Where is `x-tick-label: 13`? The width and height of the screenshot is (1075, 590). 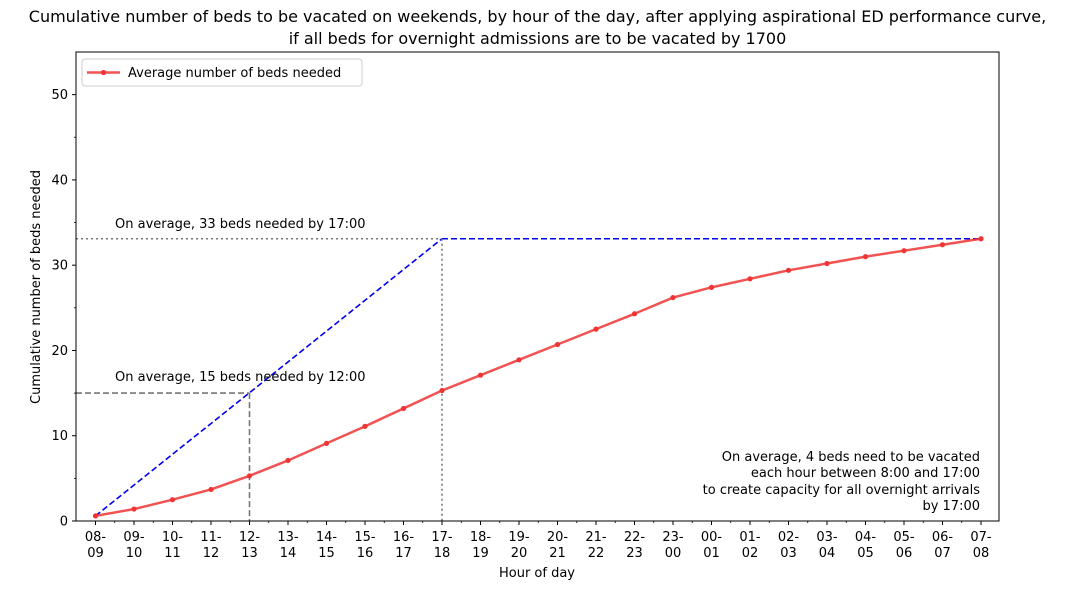
x-tick-label: 13 is located at coordinates (249, 553).